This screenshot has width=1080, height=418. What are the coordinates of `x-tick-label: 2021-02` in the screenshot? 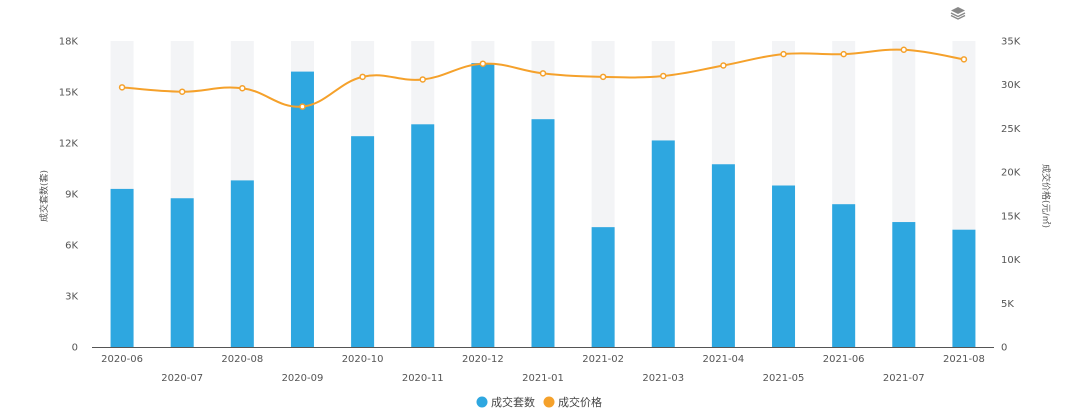 It's located at (603, 359).